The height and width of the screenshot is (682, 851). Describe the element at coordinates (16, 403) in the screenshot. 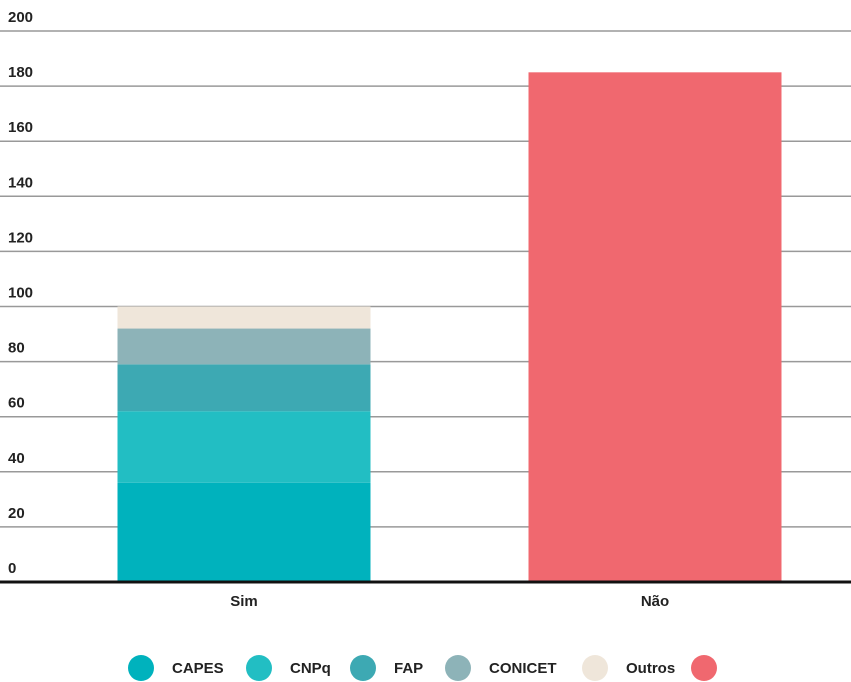

I see `y-tick-label: 60` at that location.